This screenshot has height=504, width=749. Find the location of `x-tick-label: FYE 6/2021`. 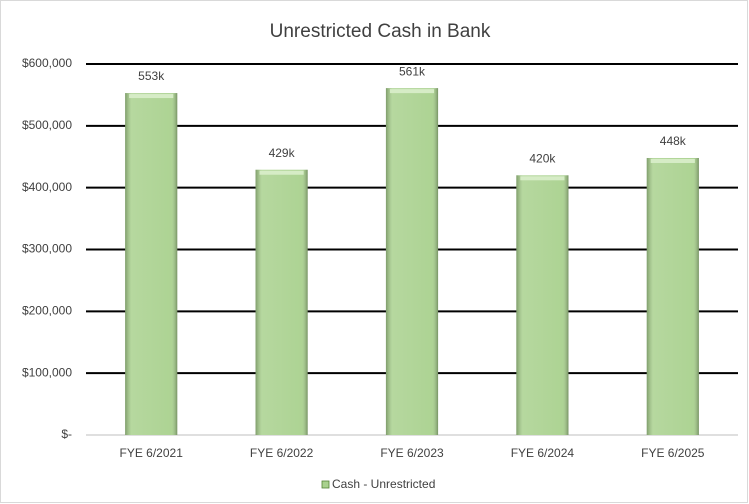

x-tick-label: FYE 6/2021 is located at coordinates (152, 453).